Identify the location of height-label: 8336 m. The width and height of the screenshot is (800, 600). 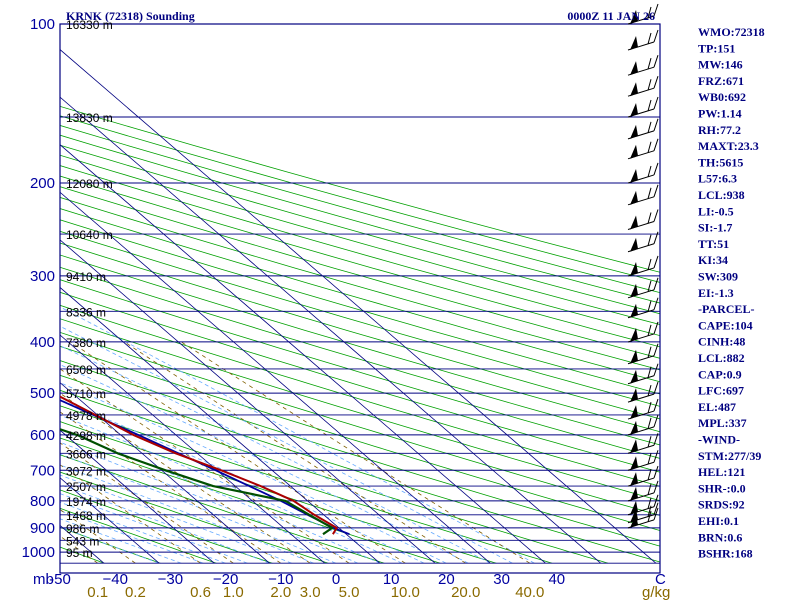
(86, 312).